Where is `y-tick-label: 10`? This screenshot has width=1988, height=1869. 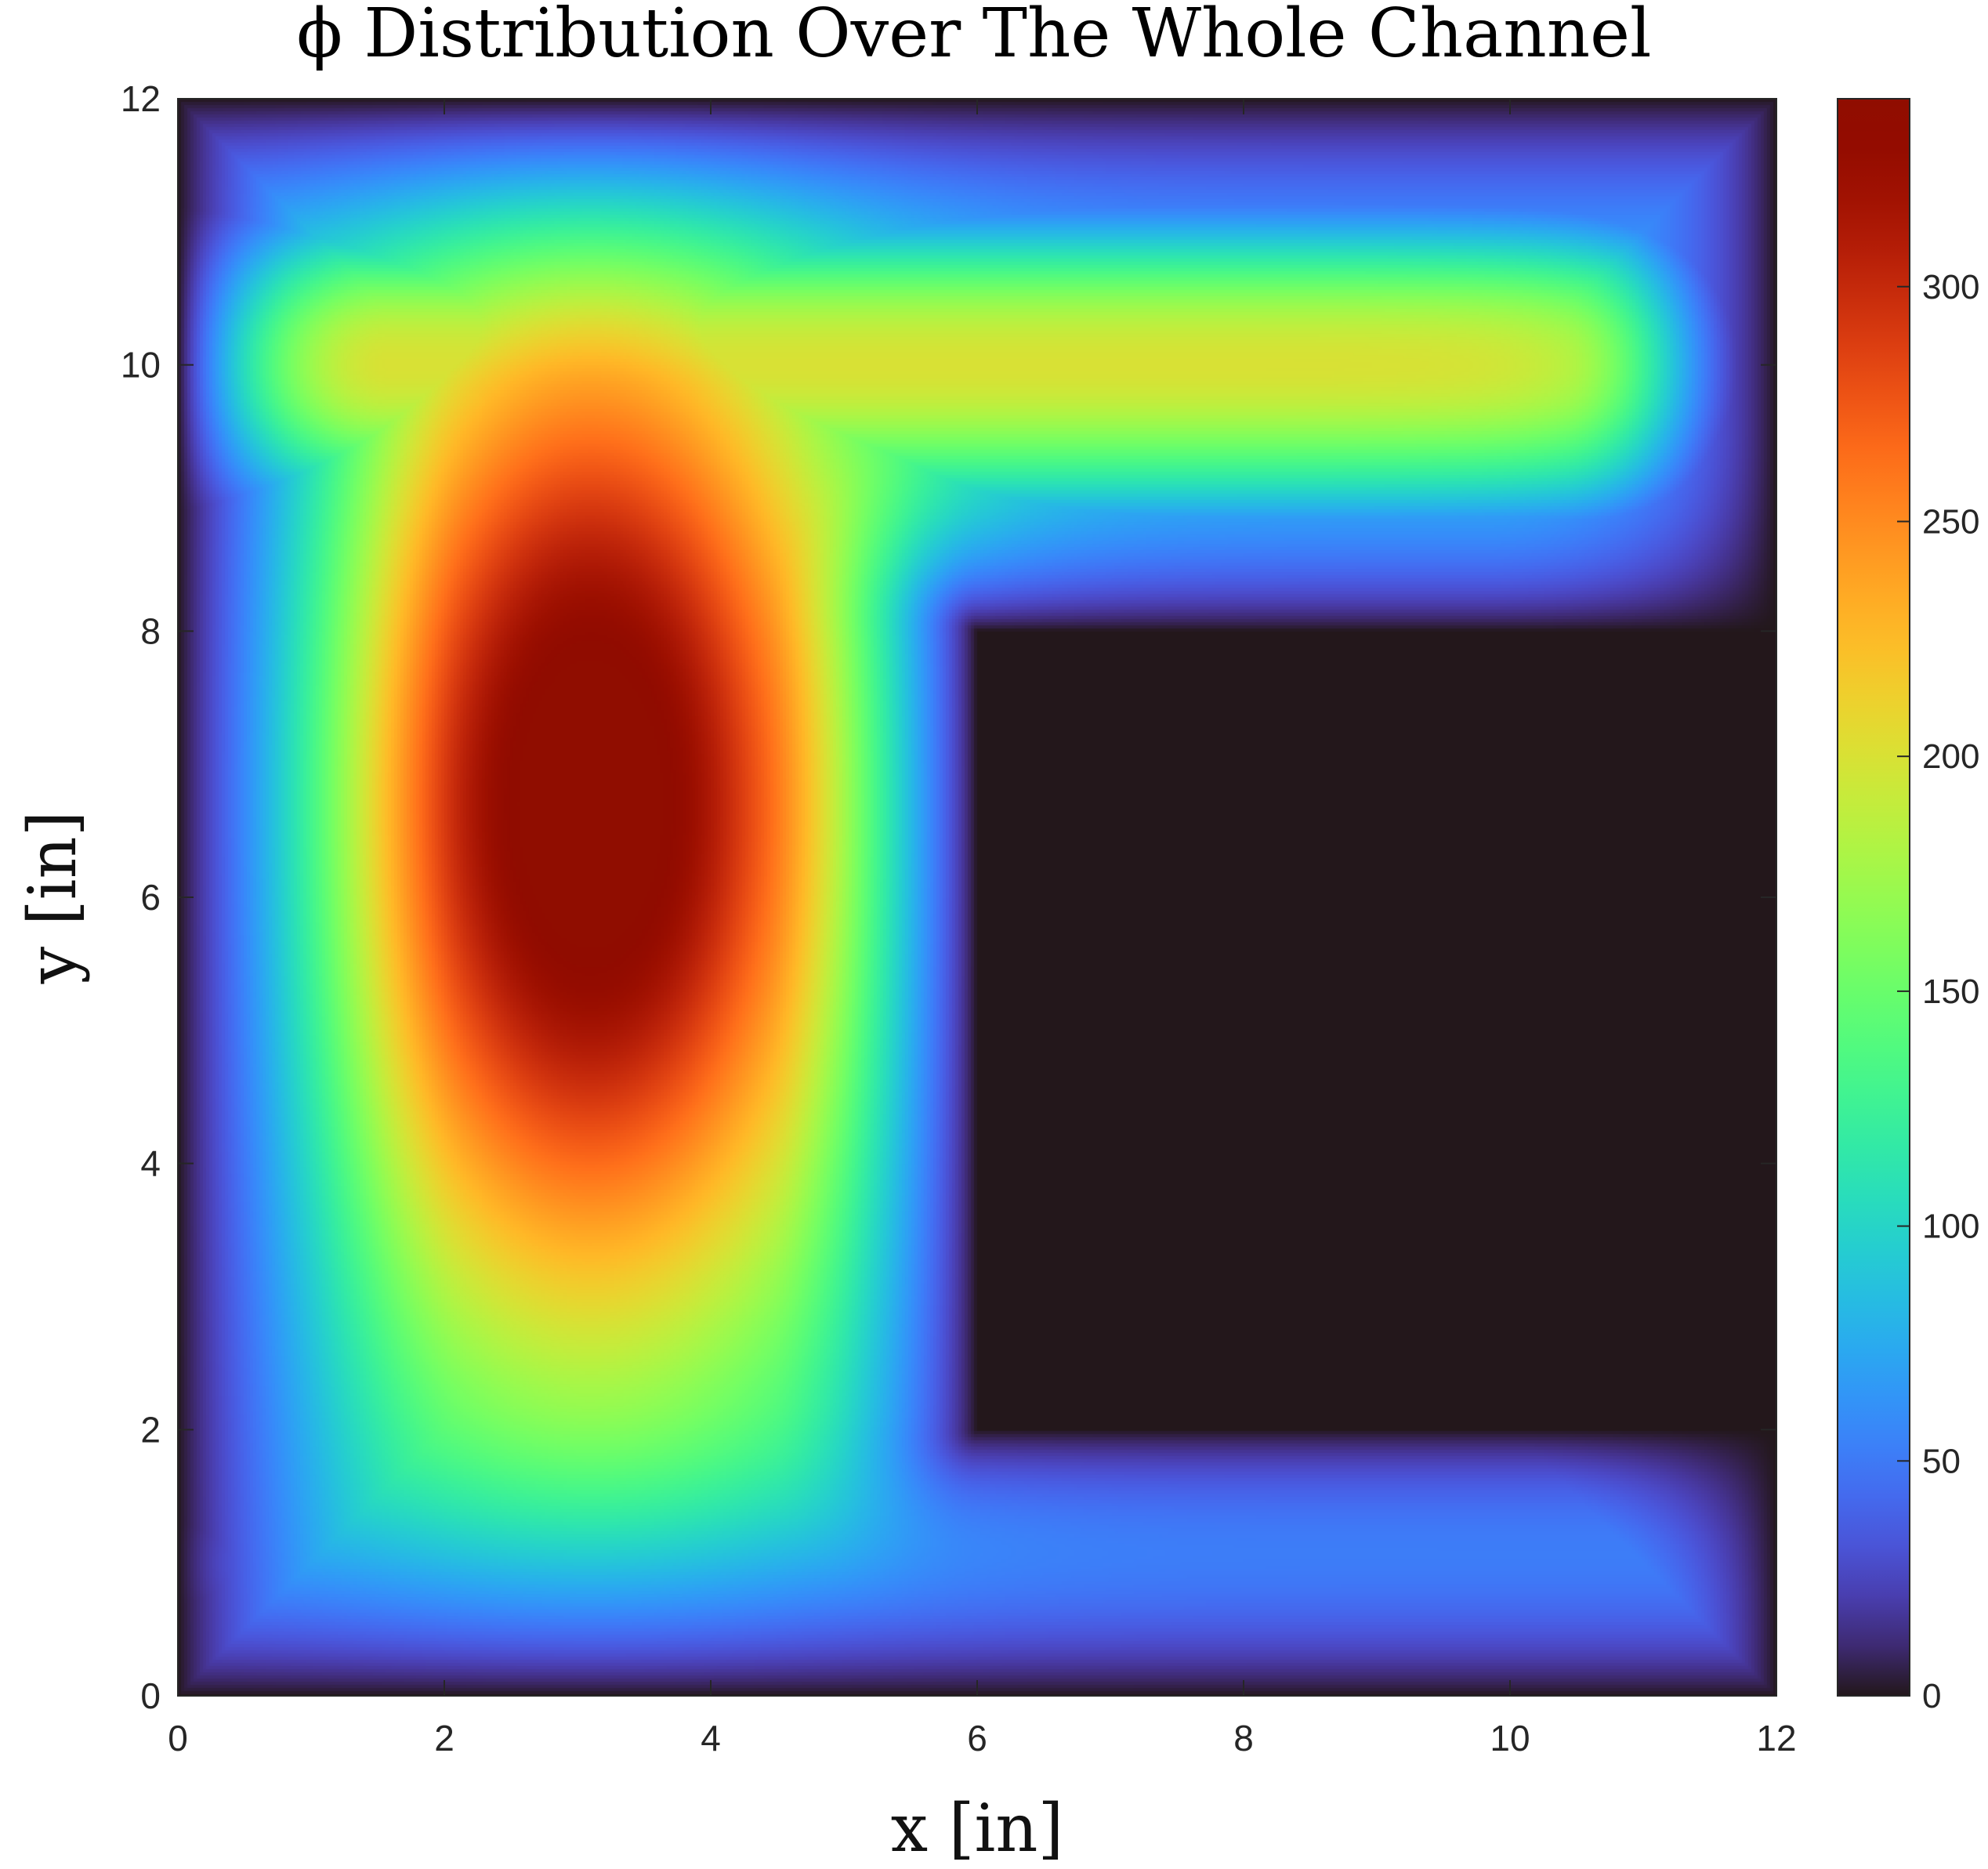
y-tick-label: 10 is located at coordinates (141, 365).